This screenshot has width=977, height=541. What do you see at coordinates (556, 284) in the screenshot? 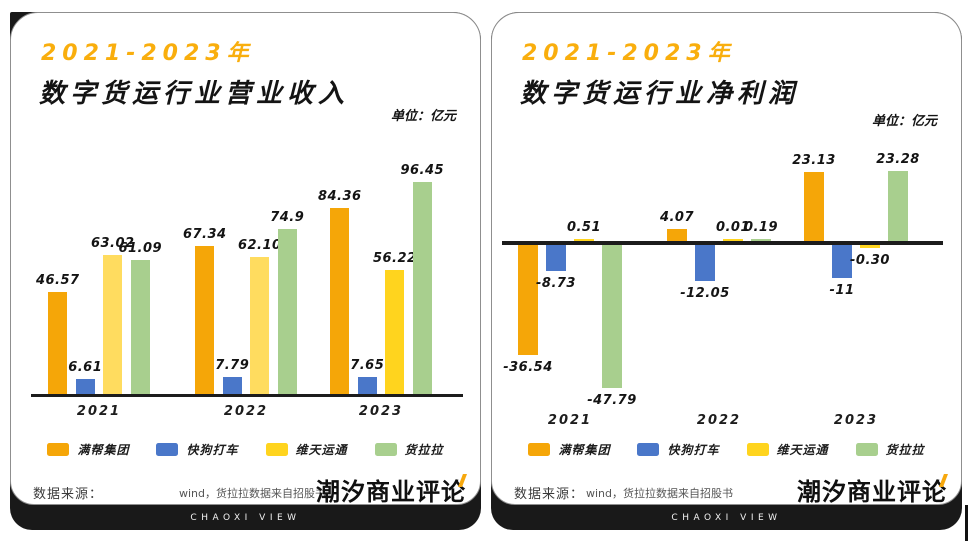
I see `bar-value-label: -8.73` at bounding box center [556, 284].